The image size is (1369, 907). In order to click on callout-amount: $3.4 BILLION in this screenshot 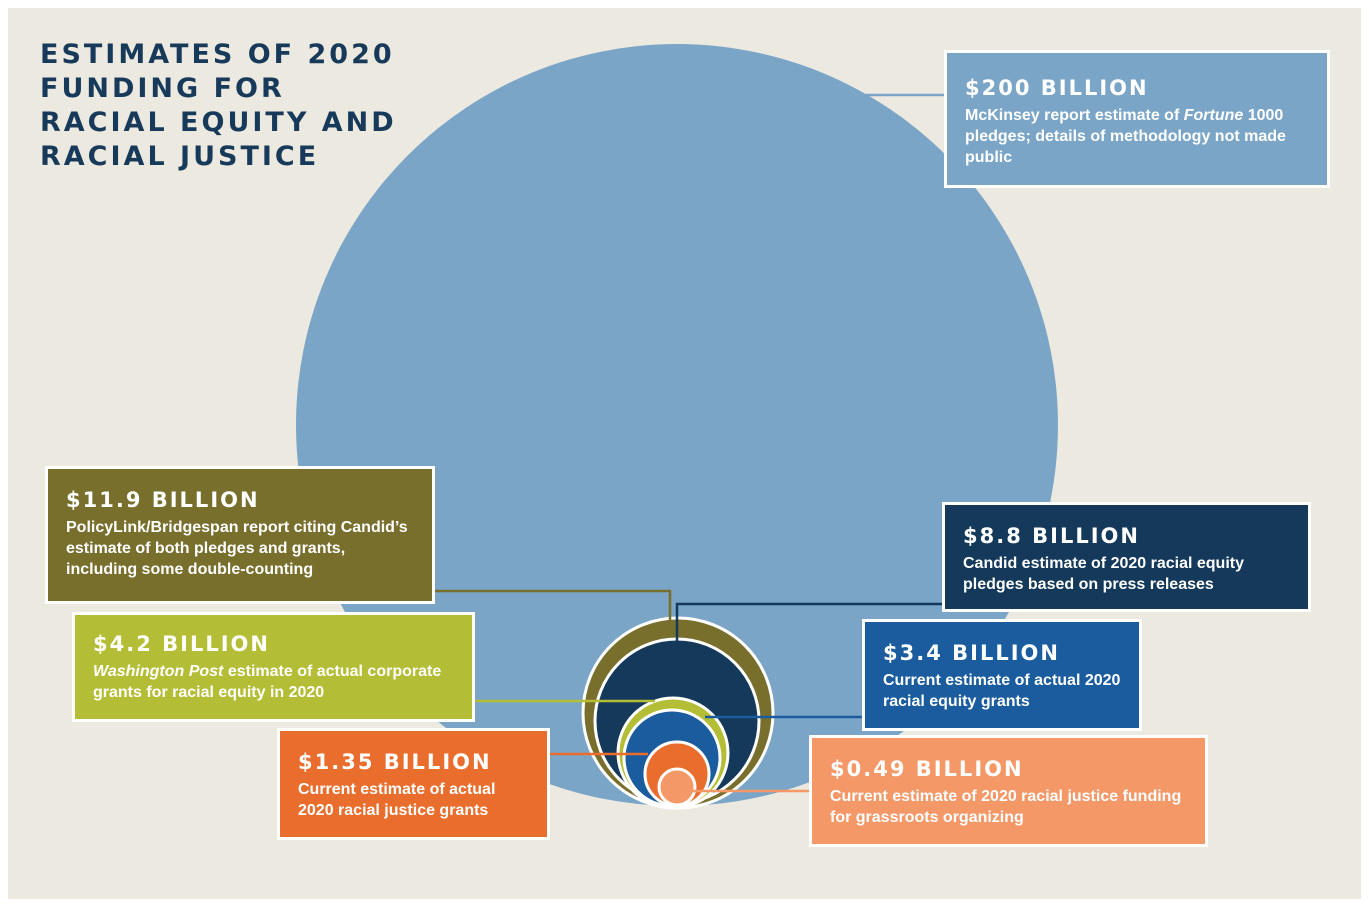, I will do `click(971, 653)`.